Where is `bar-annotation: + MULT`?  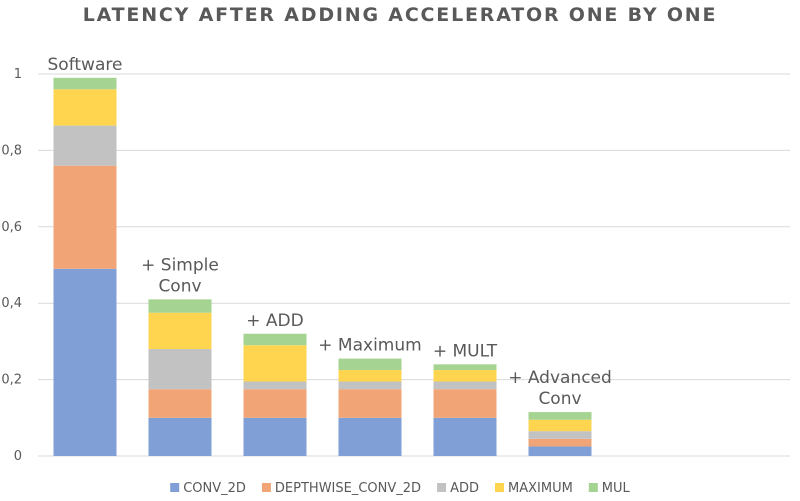 bar-annotation: + MULT is located at coordinates (465, 351).